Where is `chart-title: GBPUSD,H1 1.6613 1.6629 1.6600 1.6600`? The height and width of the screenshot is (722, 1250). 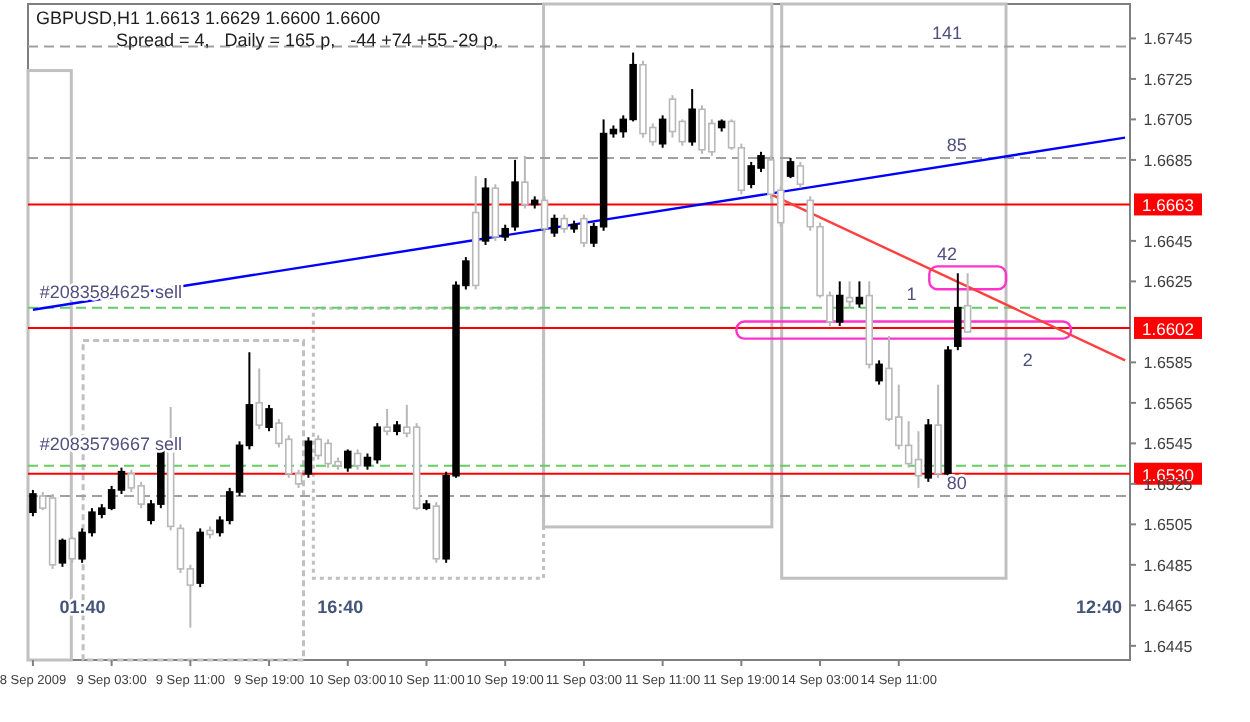 chart-title: GBPUSD,H1 1.6613 1.6629 1.6600 1.6600 is located at coordinates (208, 18).